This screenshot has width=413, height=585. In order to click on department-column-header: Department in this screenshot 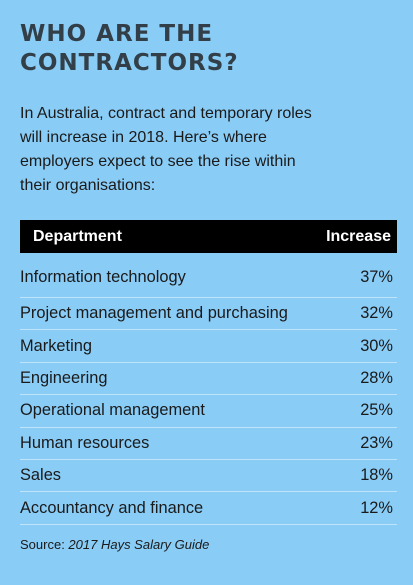, I will do `click(77, 236)`.